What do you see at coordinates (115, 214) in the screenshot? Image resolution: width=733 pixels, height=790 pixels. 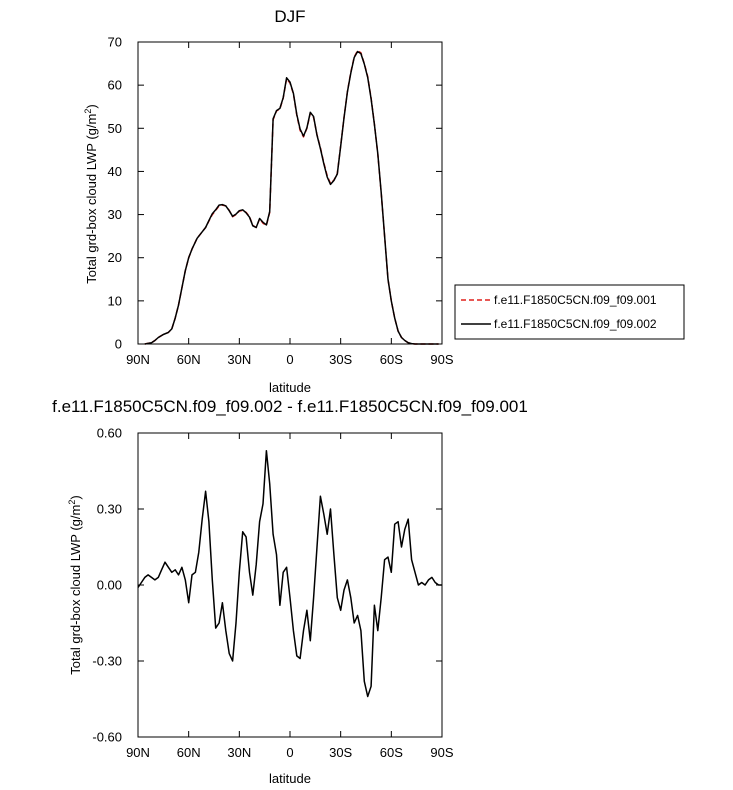 I see `top-y-tick-label: 30` at bounding box center [115, 214].